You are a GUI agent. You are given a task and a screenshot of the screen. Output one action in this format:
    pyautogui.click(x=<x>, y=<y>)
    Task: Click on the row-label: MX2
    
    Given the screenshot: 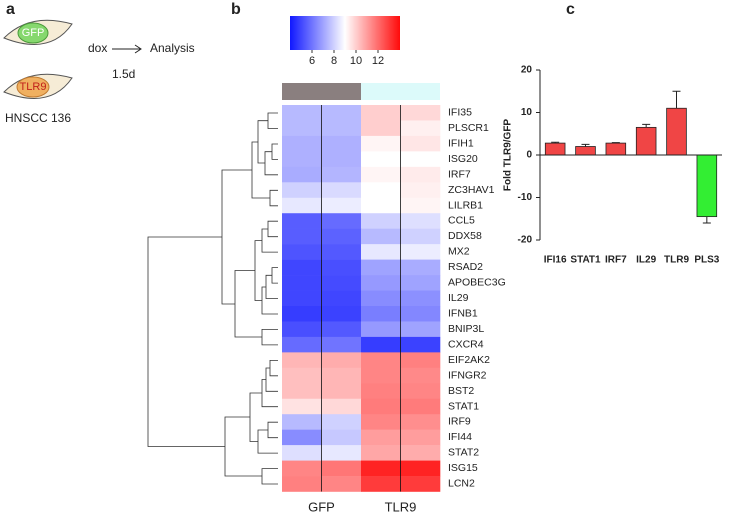 What is the action you would take?
    pyautogui.click(x=459, y=252)
    